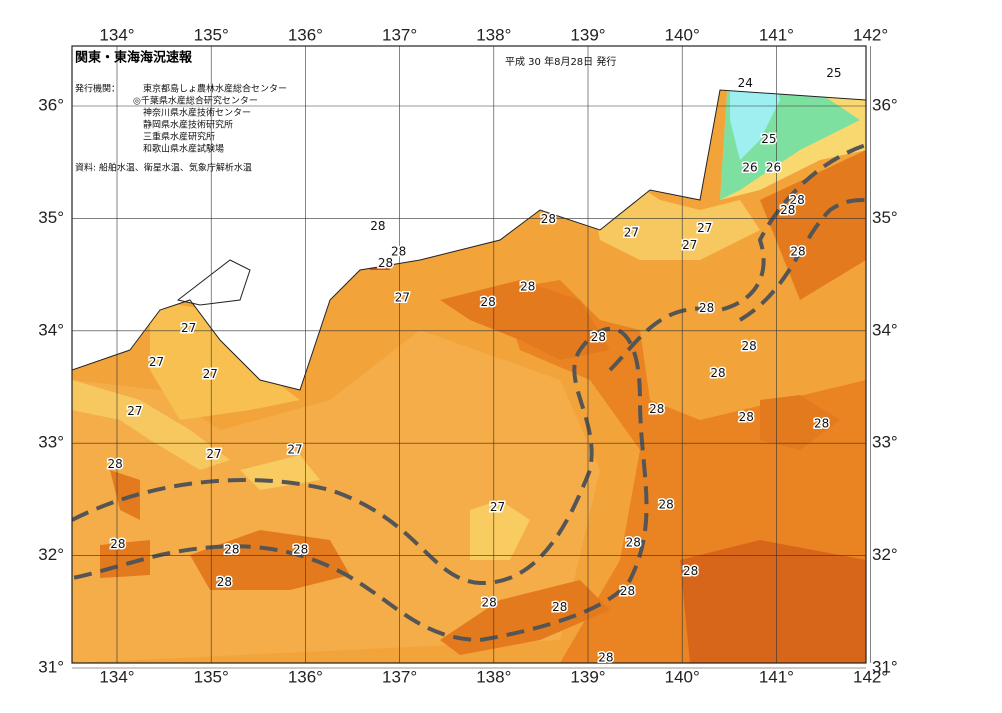 This screenshot has height=713, width=1002. I want to click on issuer: 静岡県水産技術研究所, so click(188, 125).